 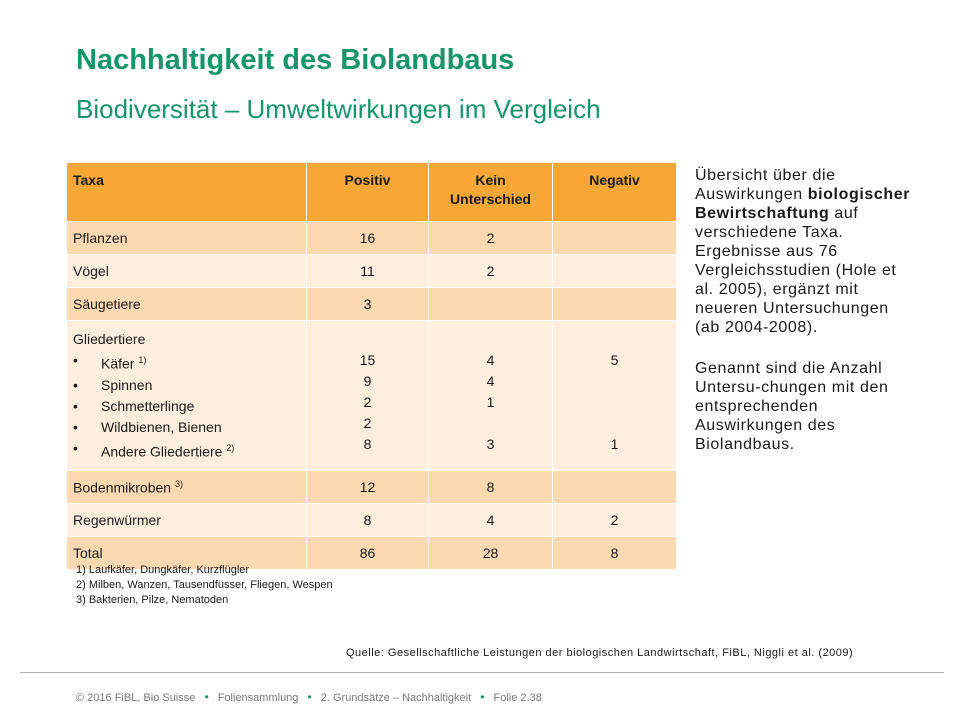 I want to click on footnote-ref: 3), so click(x=178, y=483).